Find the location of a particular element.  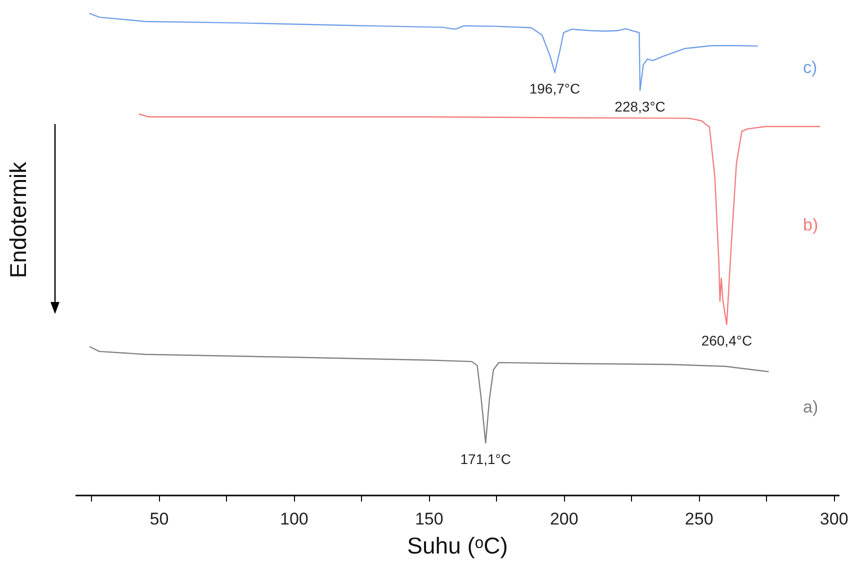

text: a) is located at coordinates (810, 406).